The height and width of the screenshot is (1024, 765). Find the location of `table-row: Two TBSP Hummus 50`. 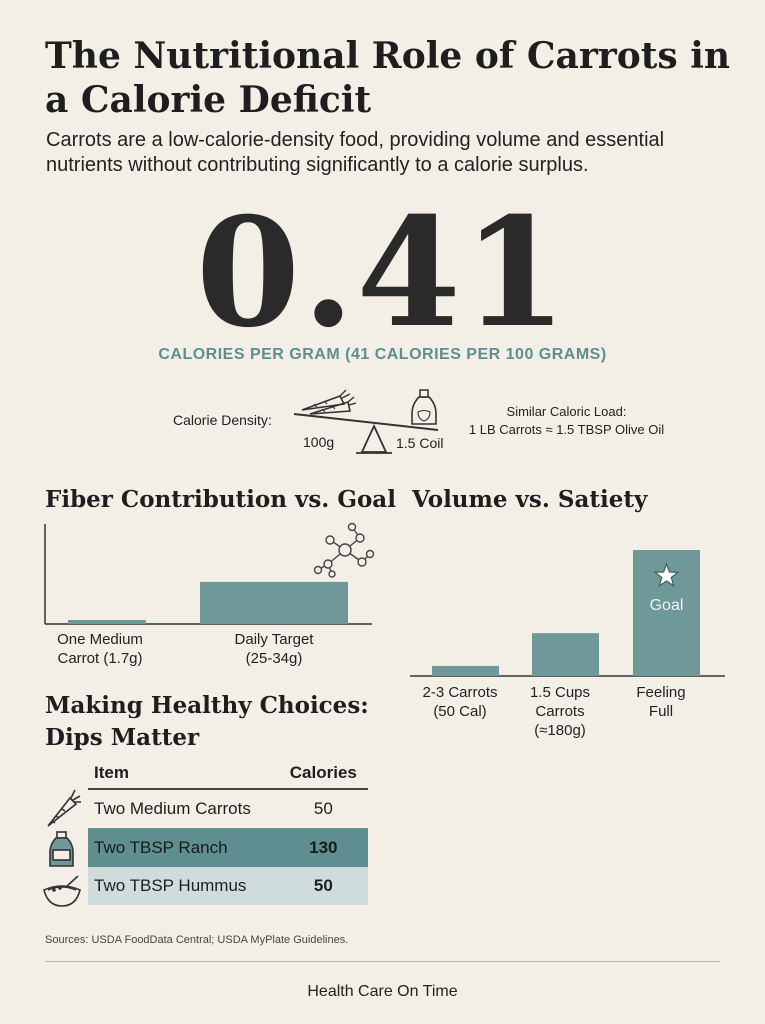

table-row: Two TBSP Hummus 50 is located at coordinates (228, 886).